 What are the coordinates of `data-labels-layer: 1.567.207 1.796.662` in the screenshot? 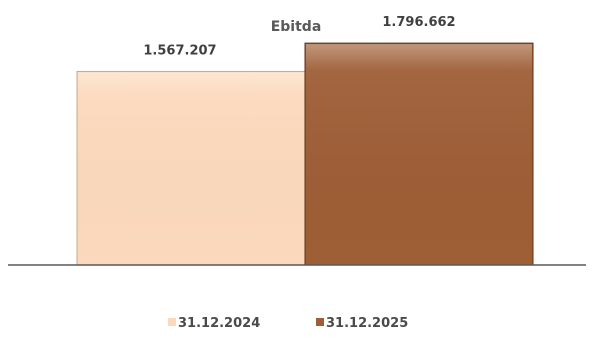 It's located at (299, 36).